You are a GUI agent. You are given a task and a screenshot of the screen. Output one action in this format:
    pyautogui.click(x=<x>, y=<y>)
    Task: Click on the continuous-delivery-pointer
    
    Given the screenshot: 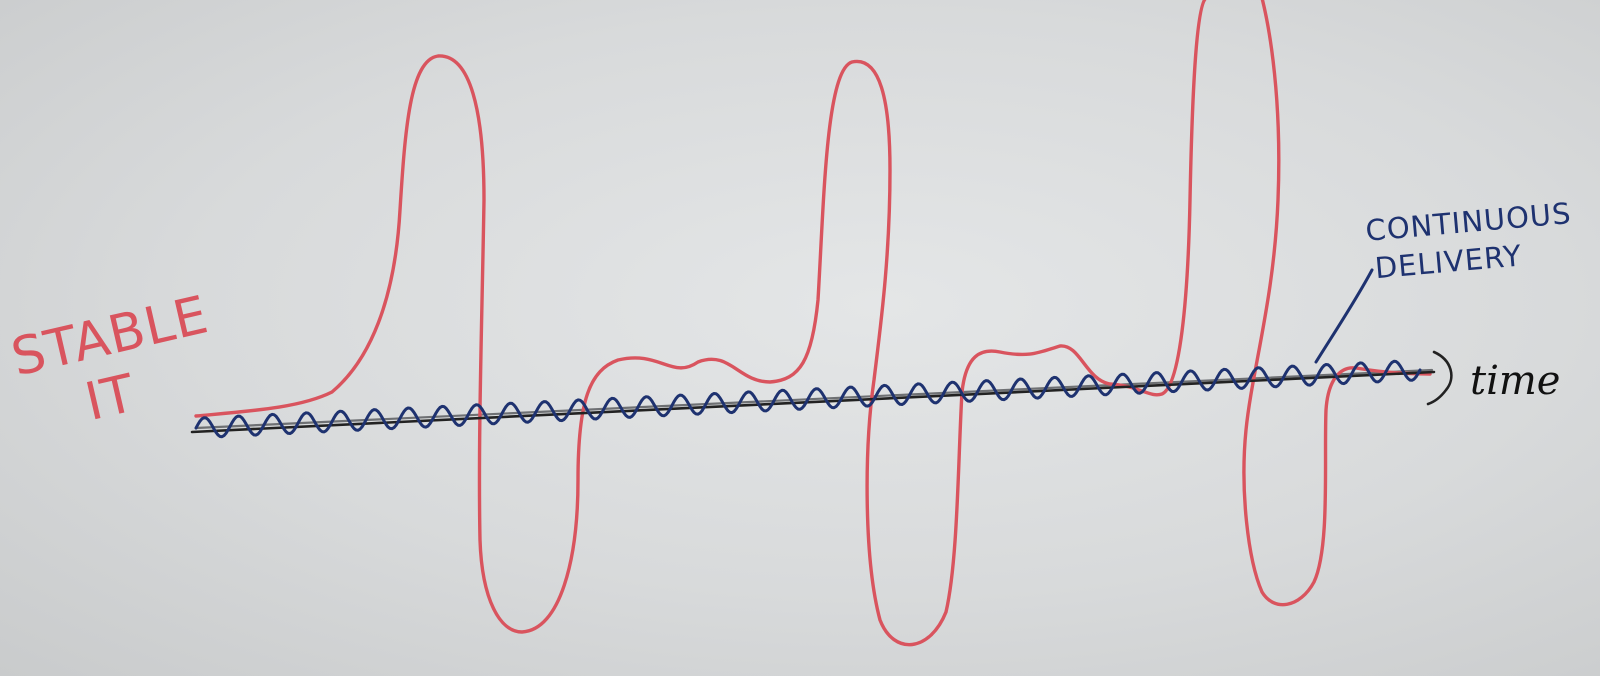 What is the action you would take?
    pyautogui.click(x=1344, y=316)
    